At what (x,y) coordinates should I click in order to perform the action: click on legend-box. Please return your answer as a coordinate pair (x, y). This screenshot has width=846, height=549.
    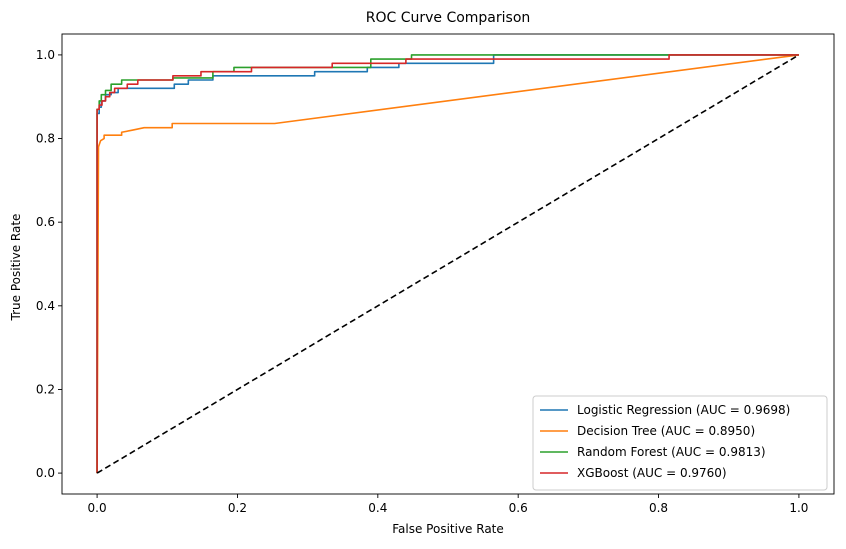
    Looking at the image, I should click on (680, 443).